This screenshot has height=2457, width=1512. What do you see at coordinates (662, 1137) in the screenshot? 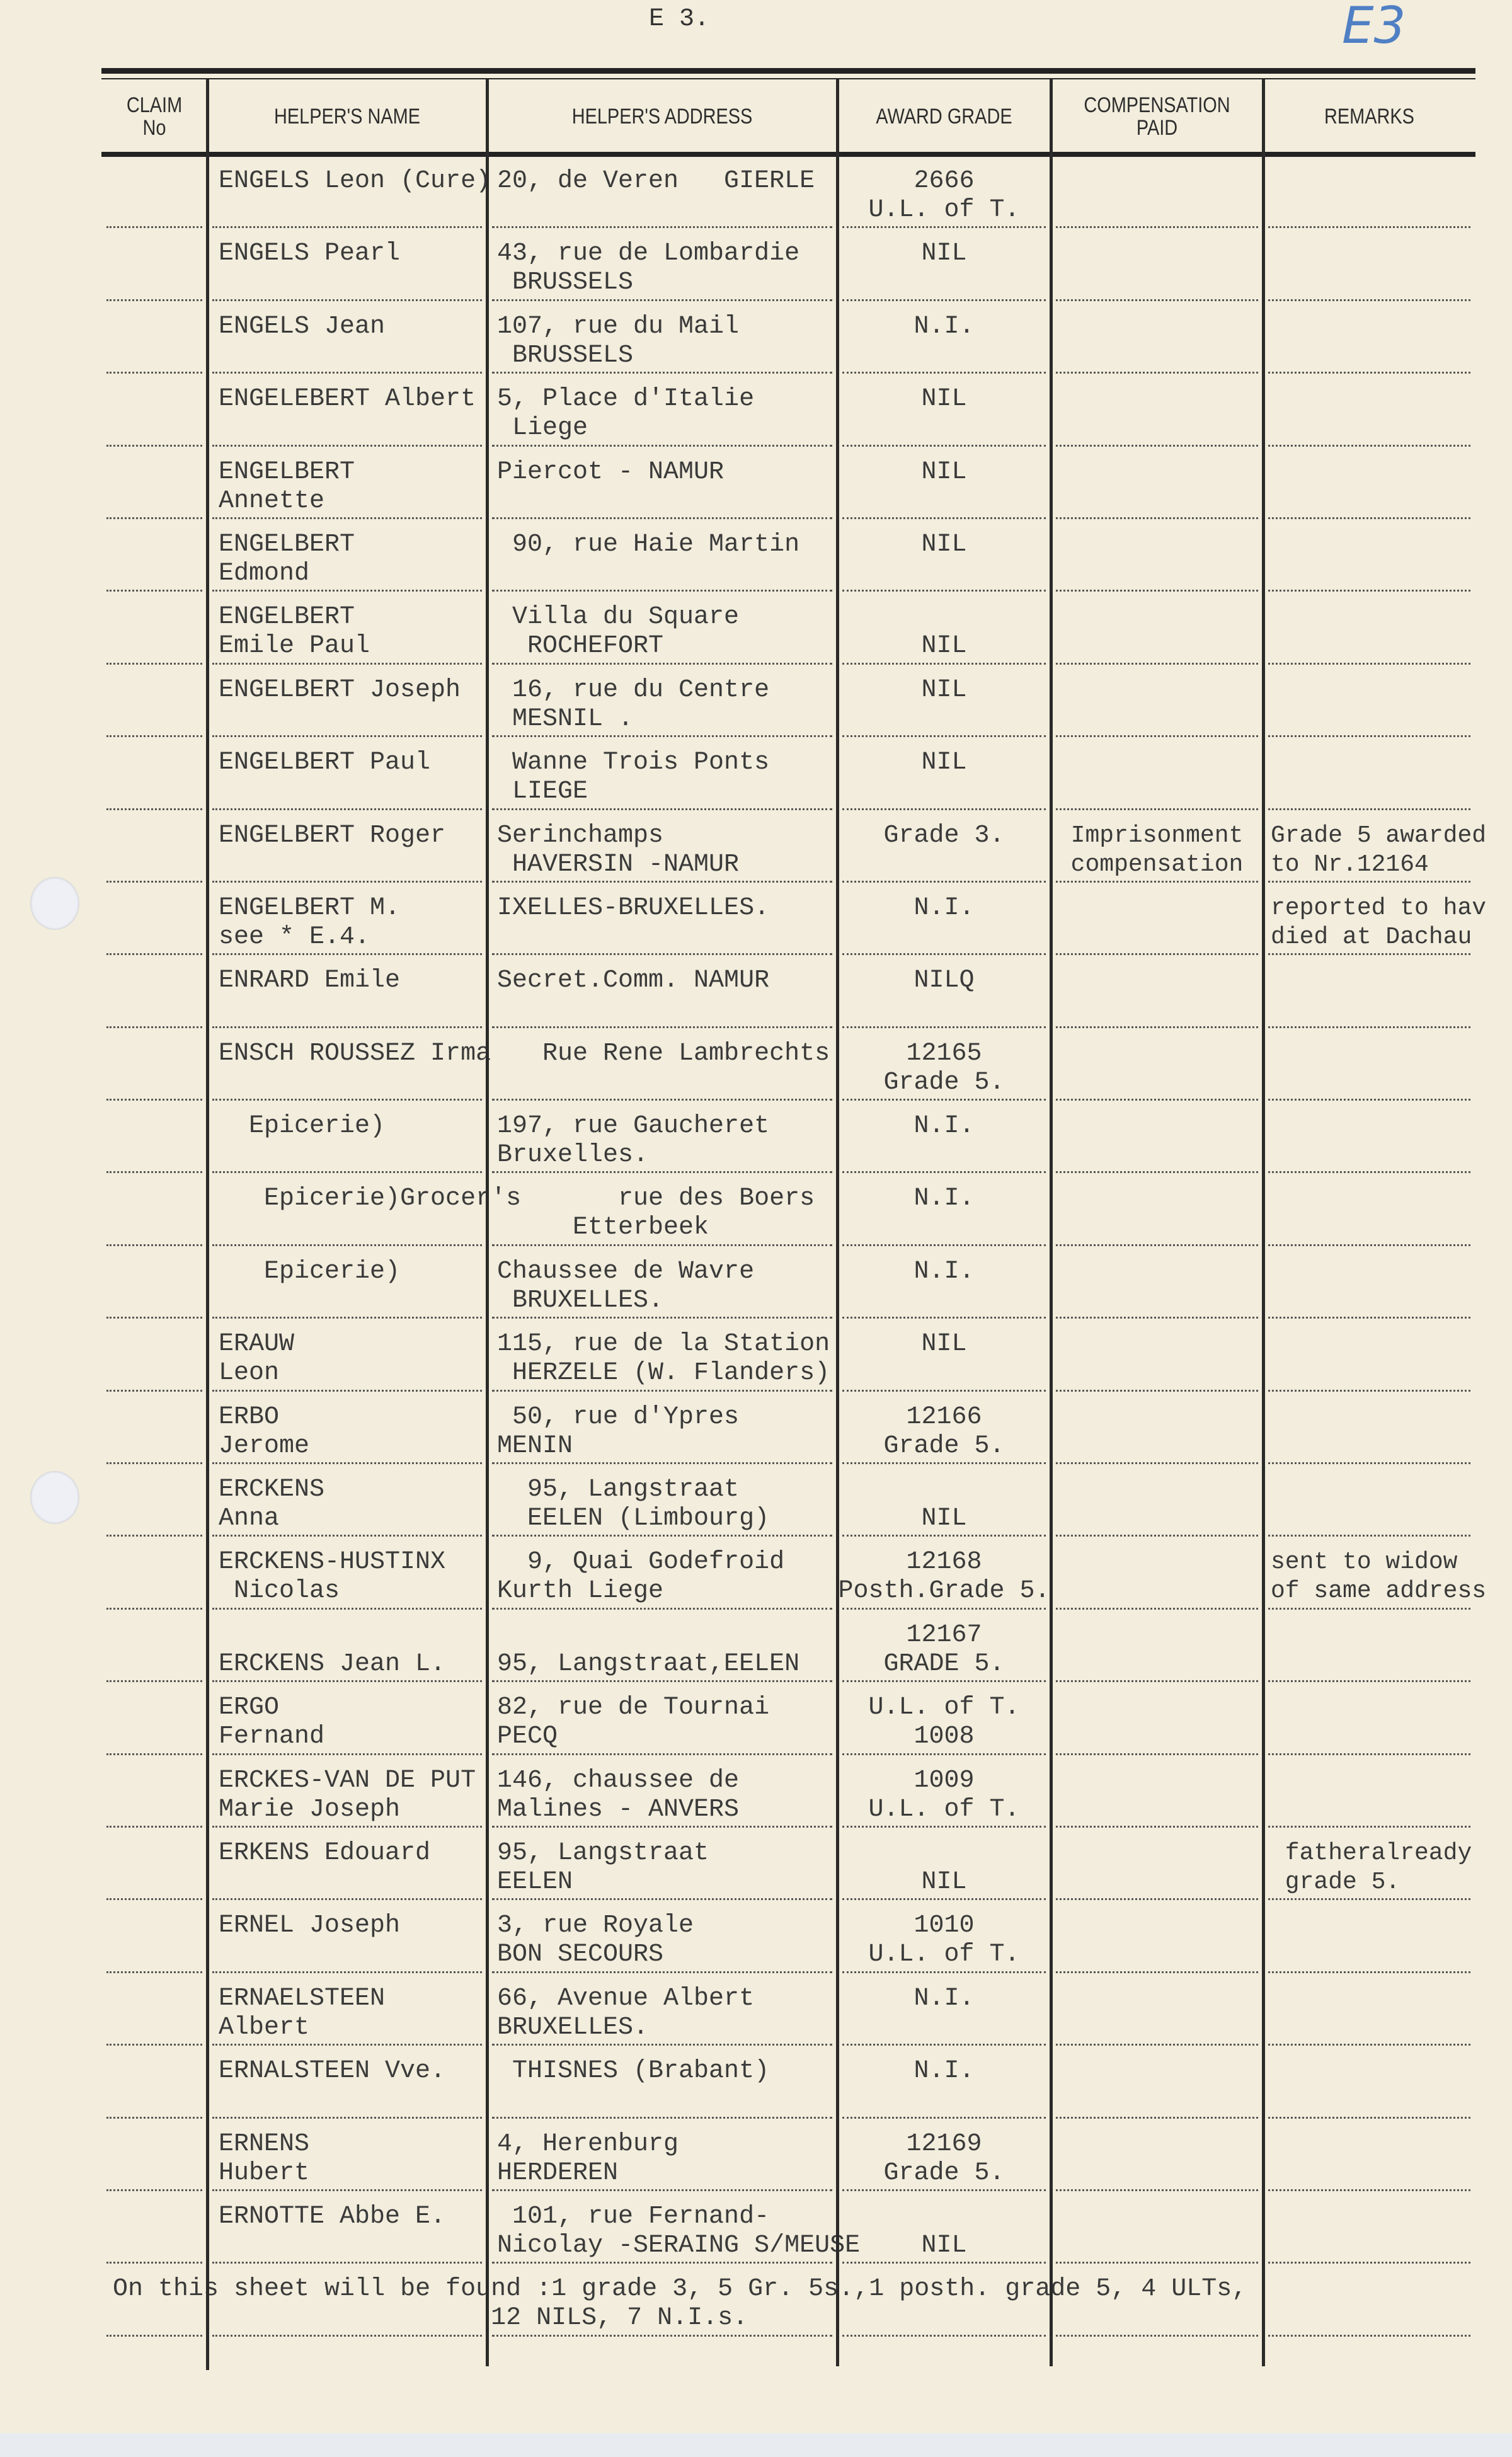
I see `helper-address-cell: 197, rue Gaucheret Bruxelles.` at bounding box center [662, 1137].